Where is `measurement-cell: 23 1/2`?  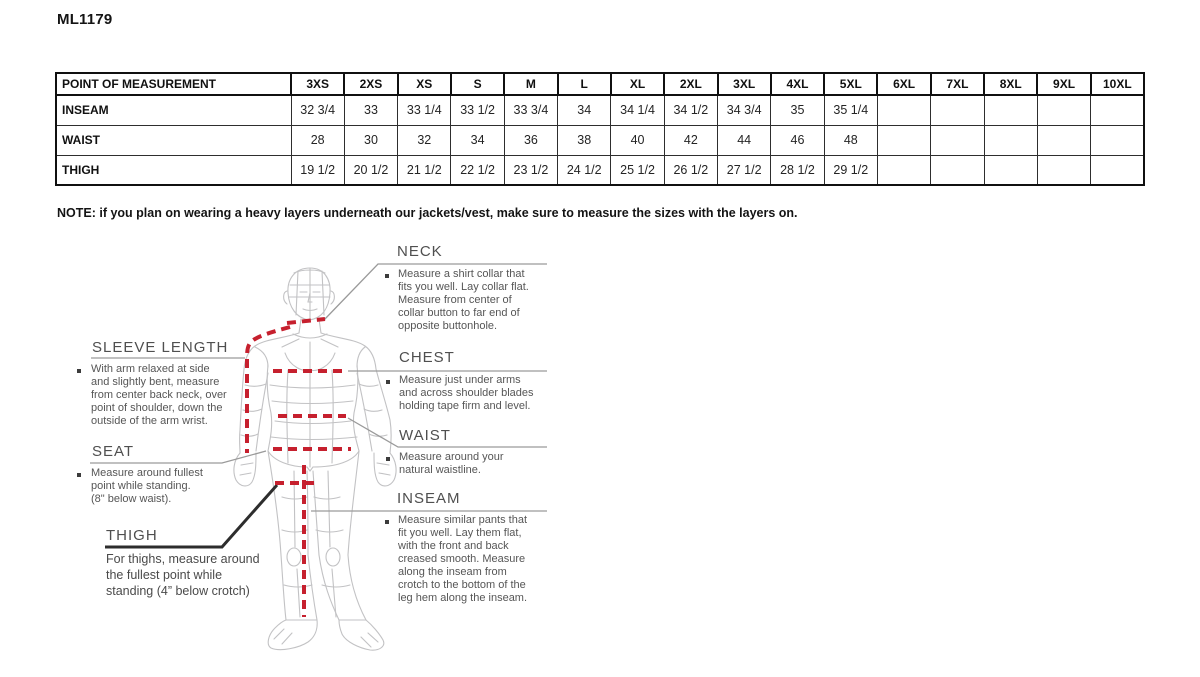
measurement-cell: 23 1/2 is located at coordinates (531, 170).